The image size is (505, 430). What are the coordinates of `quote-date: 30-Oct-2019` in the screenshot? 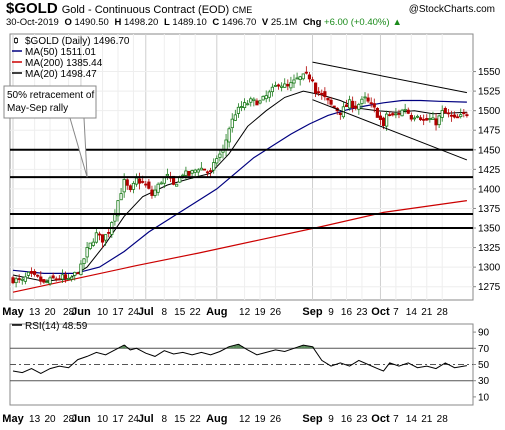 It's located at (32, 22).